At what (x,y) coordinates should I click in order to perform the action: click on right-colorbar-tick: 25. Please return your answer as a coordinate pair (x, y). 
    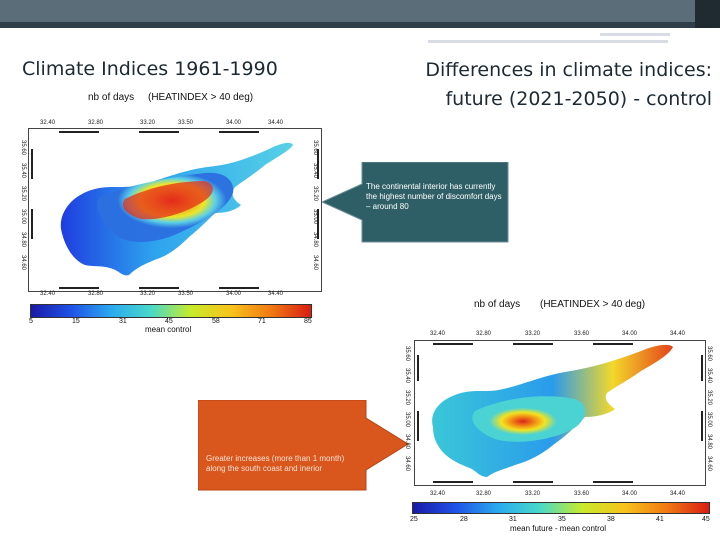
    Looking at the image, I should click on (414, 519).